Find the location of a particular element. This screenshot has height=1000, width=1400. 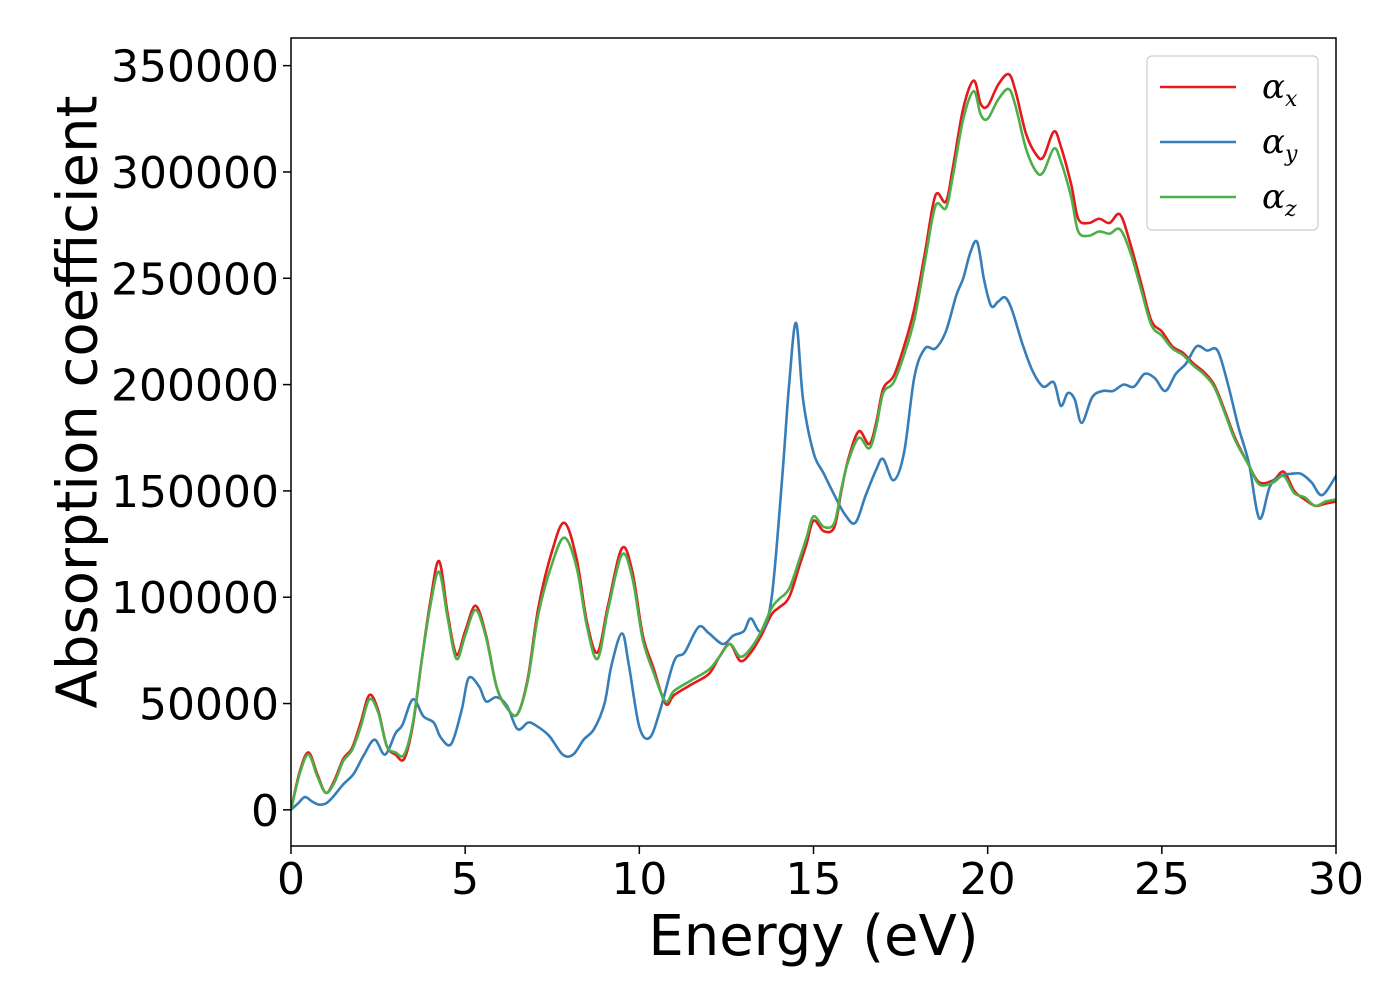

y-tick-label: 50000 is located at coordinates (209, 705).